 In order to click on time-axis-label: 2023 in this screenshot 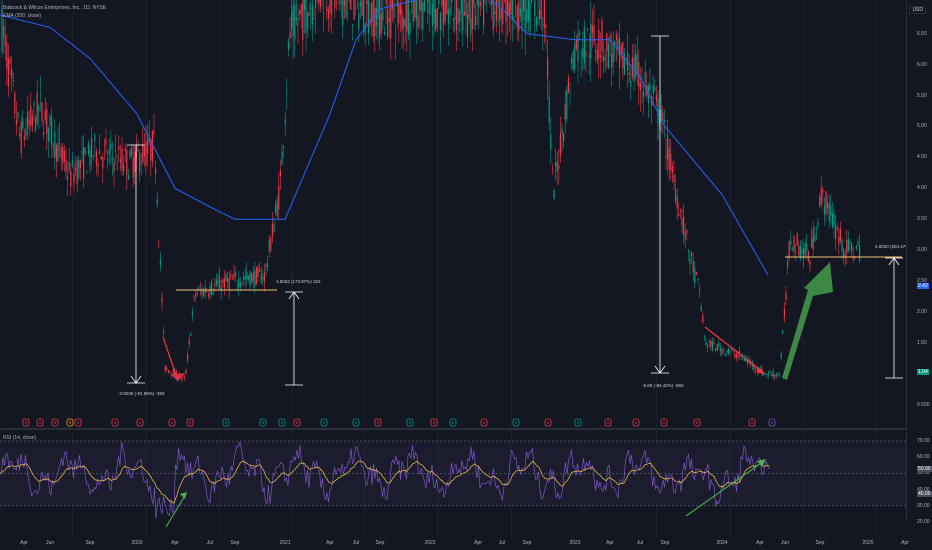, I will do `click(575, 543)`.